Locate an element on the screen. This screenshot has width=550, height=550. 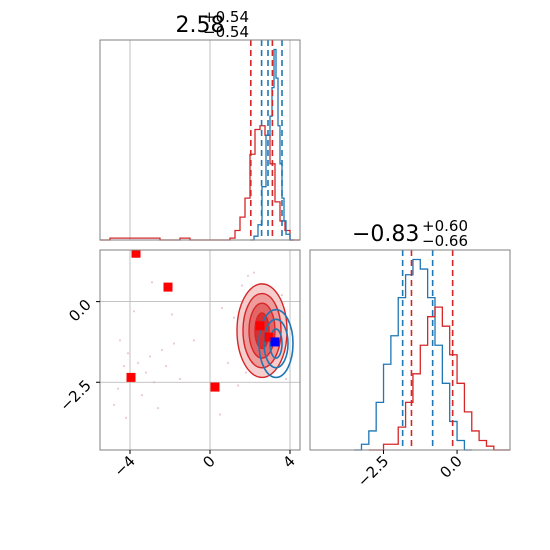
joint-xtick-label-0: −4 is located at coordinates (124, 466).